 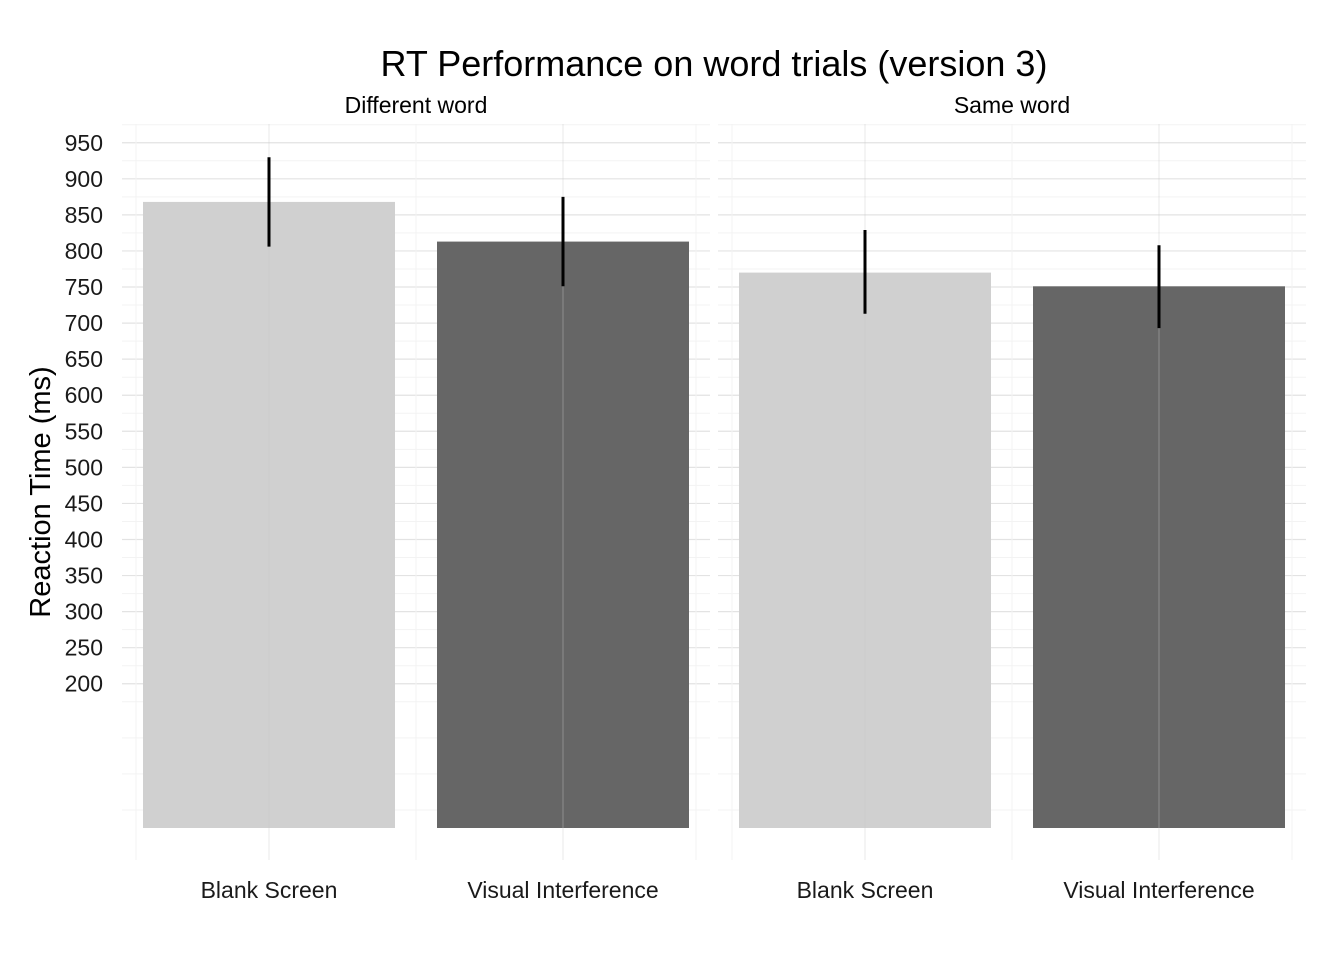 What do you see at coordinates (84, 467) in the screenshot?
I see `y-tick-label: 500` at bounding box center [84, 467].